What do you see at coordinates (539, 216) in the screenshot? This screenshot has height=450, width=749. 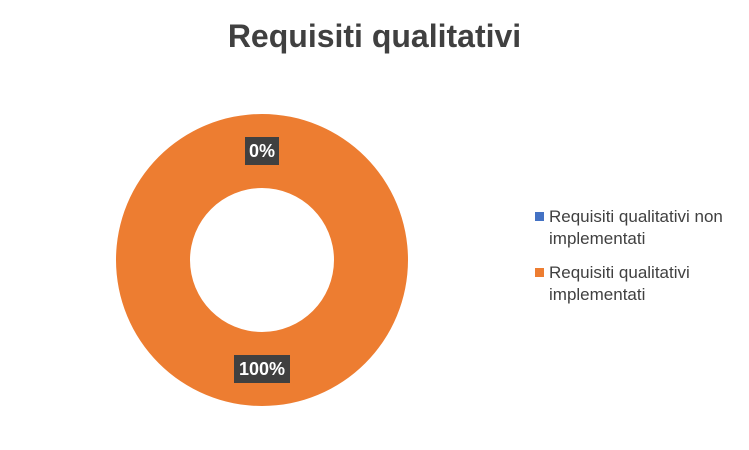 I see `legend-swatch-not-implemented` at bounding box center [539, 216].